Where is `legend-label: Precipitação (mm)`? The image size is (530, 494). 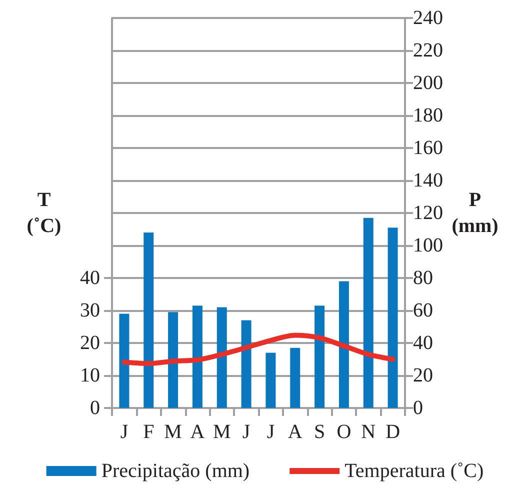 legend-label: Precipitação (mm) is located at coordinates (175, 471).